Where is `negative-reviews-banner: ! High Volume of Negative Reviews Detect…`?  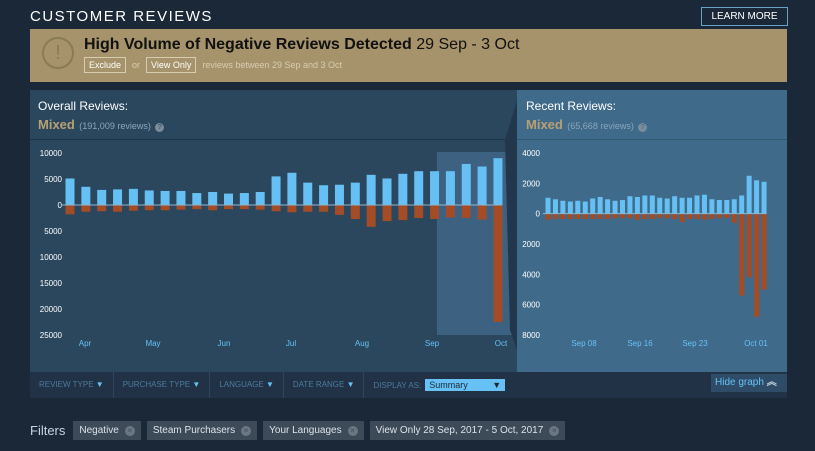
negative-reviews-banner: ! High Volume of Negative Reviews Detect… is located at coordinates (408, 55).